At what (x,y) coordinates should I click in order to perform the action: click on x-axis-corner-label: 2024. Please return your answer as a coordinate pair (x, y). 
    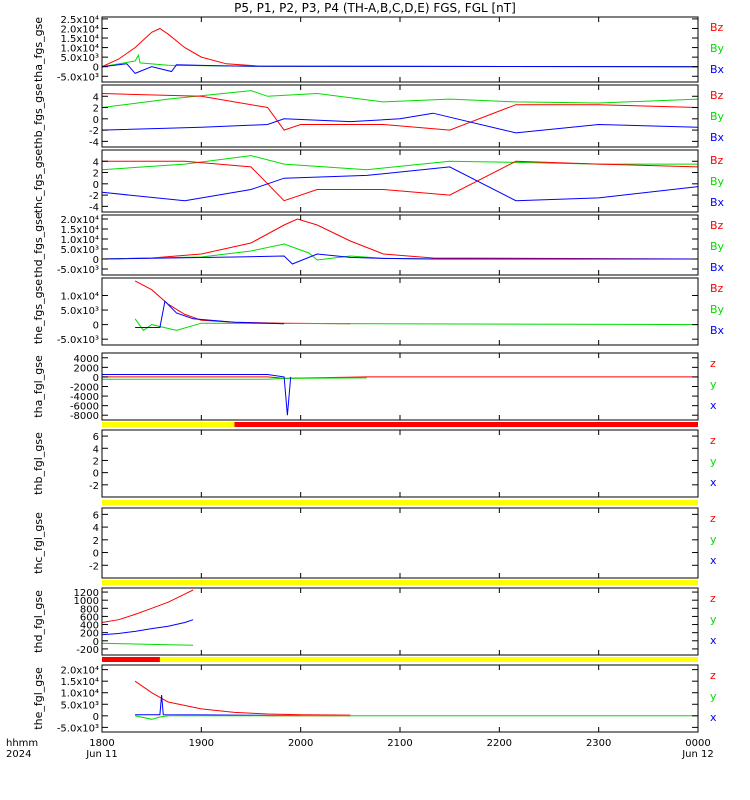
    Looking at the image, I should click on (18, 754).